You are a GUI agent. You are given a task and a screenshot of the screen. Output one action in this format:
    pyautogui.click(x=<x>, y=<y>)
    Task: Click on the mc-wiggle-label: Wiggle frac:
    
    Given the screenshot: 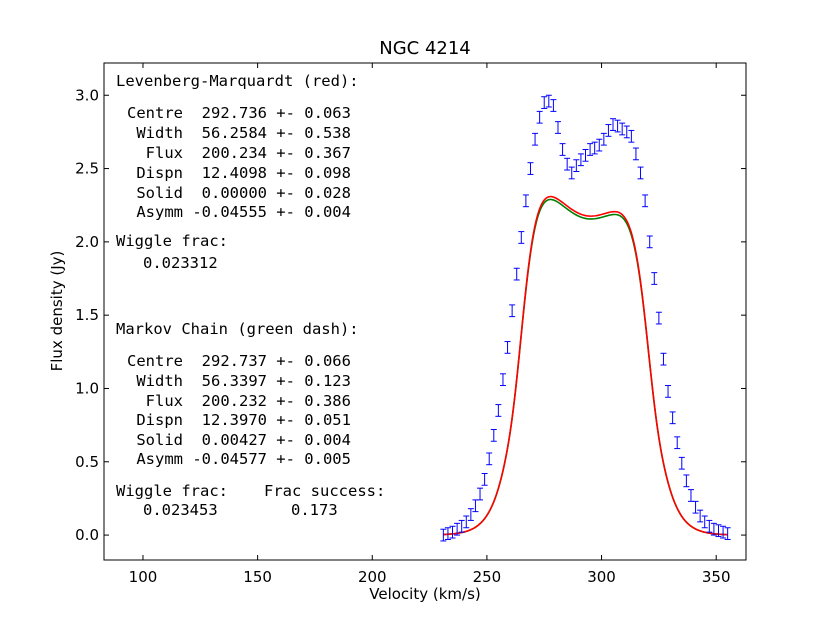 What is the action you would take?
    pyautogui.click(x=172, y=491)
    